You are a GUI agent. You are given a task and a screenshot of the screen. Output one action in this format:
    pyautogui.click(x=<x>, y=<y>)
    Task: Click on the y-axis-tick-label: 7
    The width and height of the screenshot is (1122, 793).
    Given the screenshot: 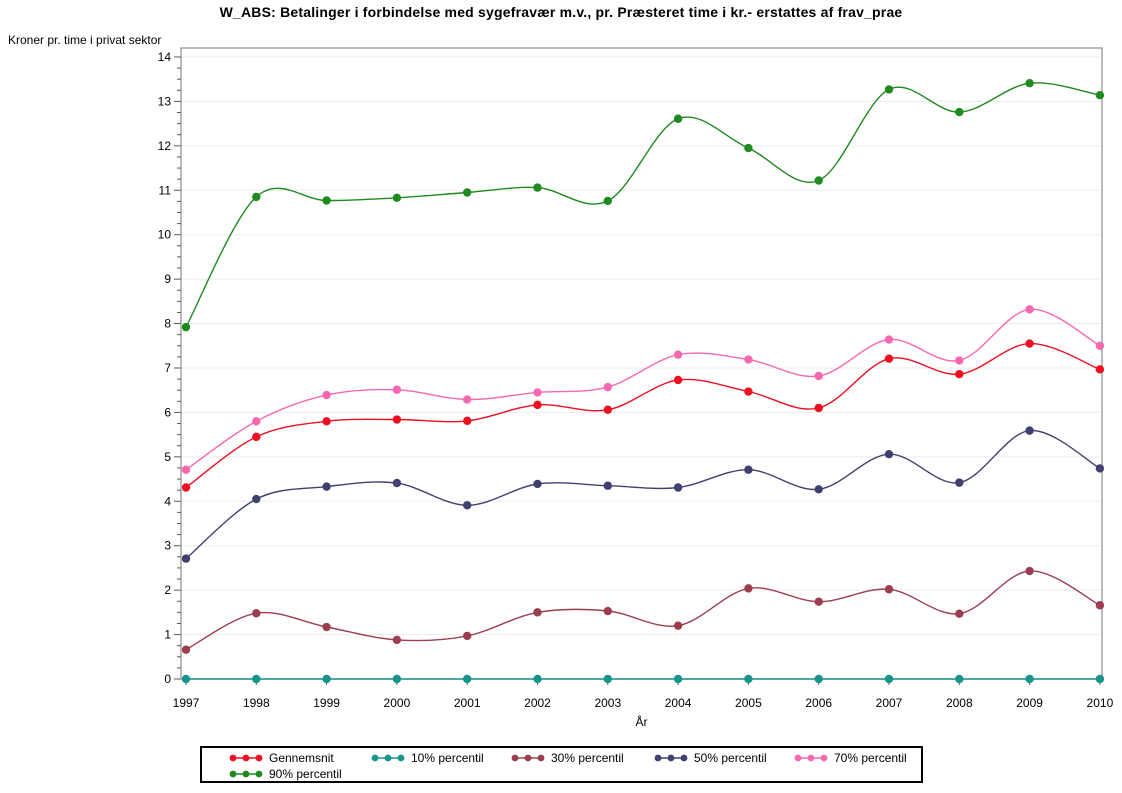 What is the action you would take?
    pyautogui.click(x=167, y=368)
    